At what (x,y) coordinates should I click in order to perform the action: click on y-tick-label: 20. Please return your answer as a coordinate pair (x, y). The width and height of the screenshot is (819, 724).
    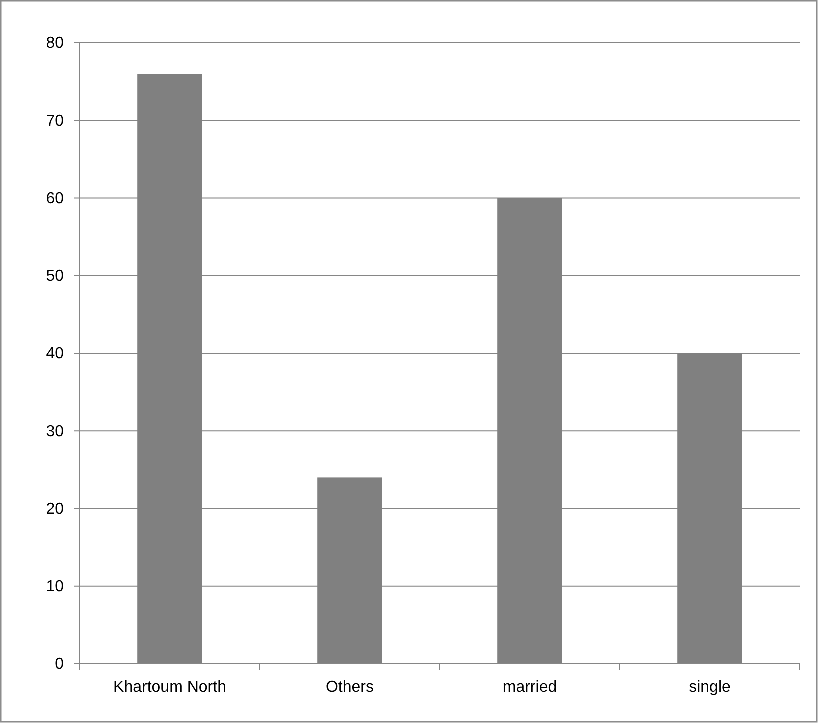
    Looking at the image, I should click on (55, 509).